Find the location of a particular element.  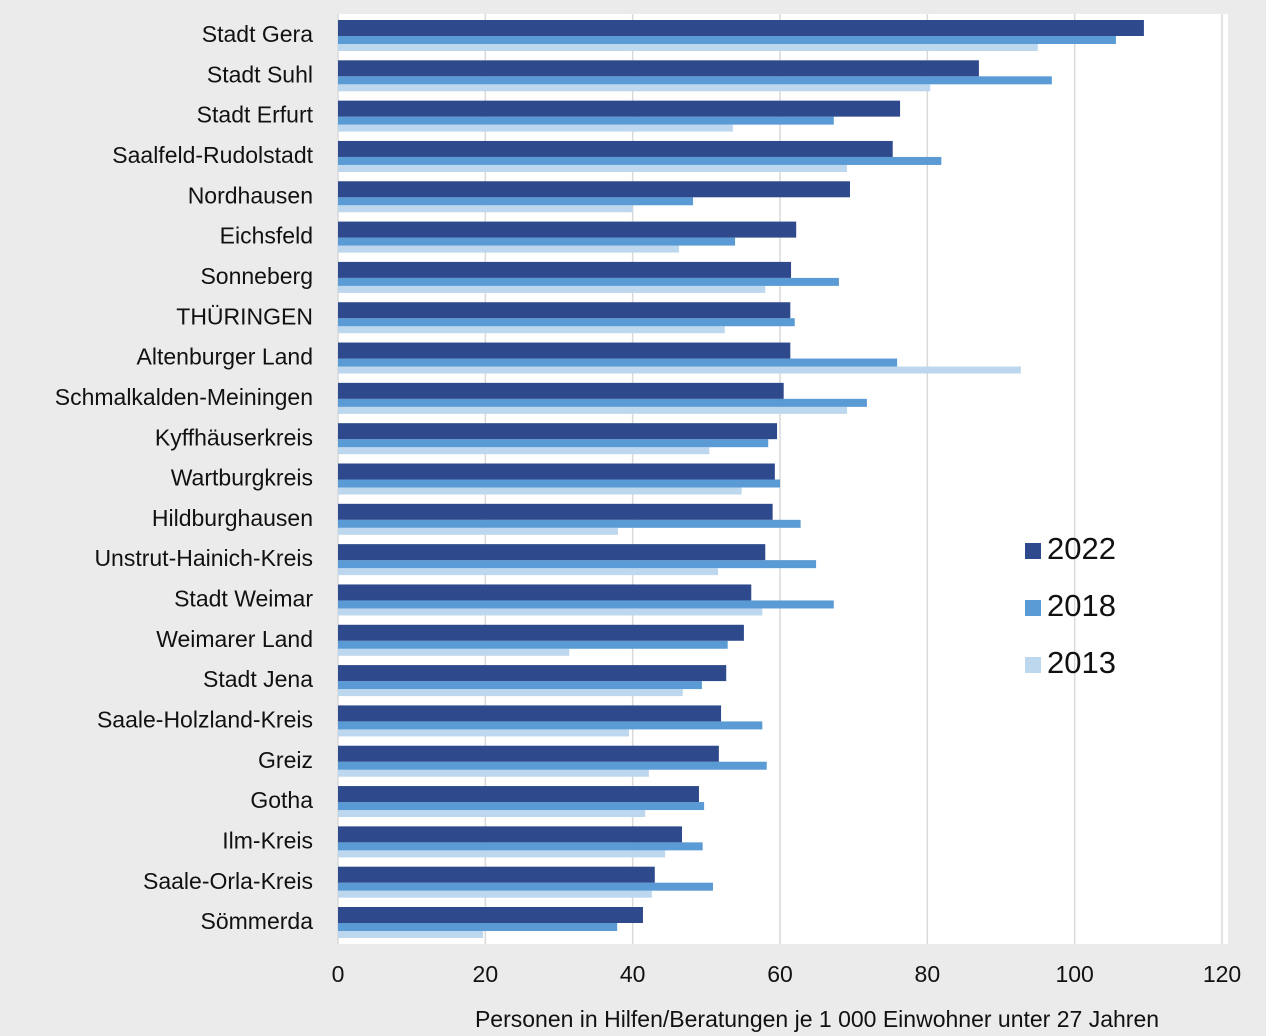

legend-label: 2018 is located at coordinates (1081, 605).